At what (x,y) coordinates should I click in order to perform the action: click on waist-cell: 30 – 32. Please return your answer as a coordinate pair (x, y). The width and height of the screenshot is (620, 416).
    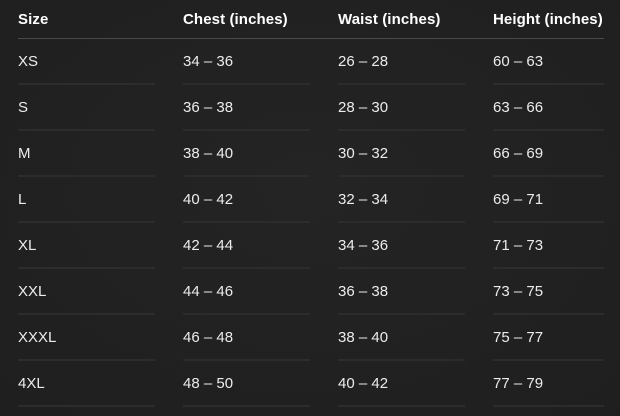
    Looking at the image, I should click on (401, 154).